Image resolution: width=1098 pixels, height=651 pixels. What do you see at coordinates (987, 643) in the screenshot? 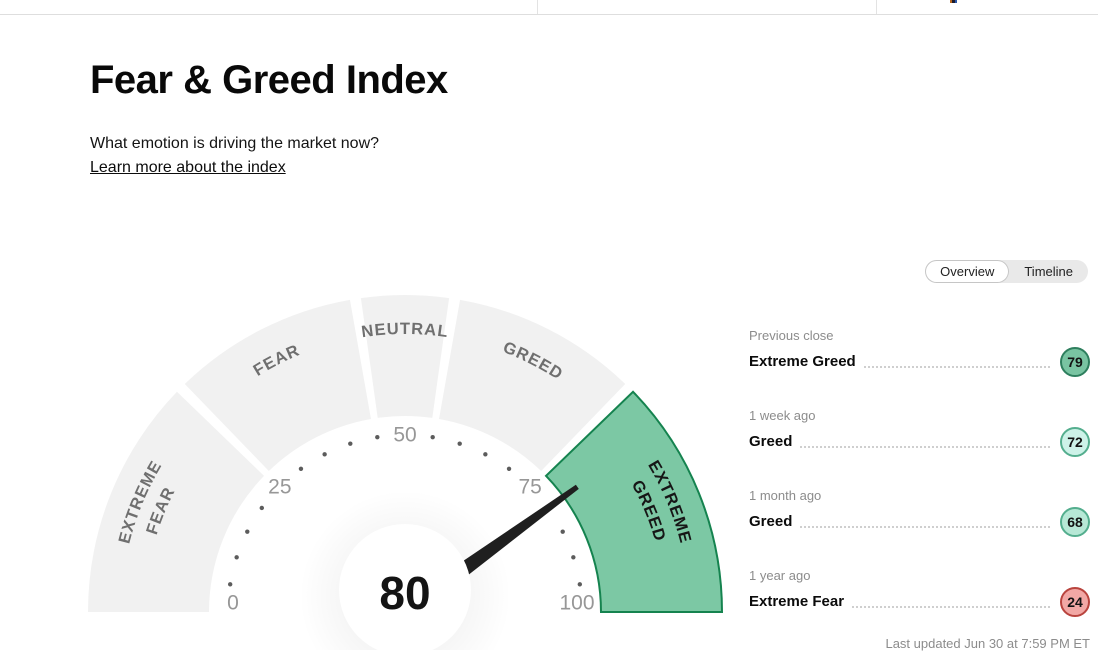
I see `last-updated: Last updated Jun 30 at 7:59 PM ET` at bounding box center [987, 643].